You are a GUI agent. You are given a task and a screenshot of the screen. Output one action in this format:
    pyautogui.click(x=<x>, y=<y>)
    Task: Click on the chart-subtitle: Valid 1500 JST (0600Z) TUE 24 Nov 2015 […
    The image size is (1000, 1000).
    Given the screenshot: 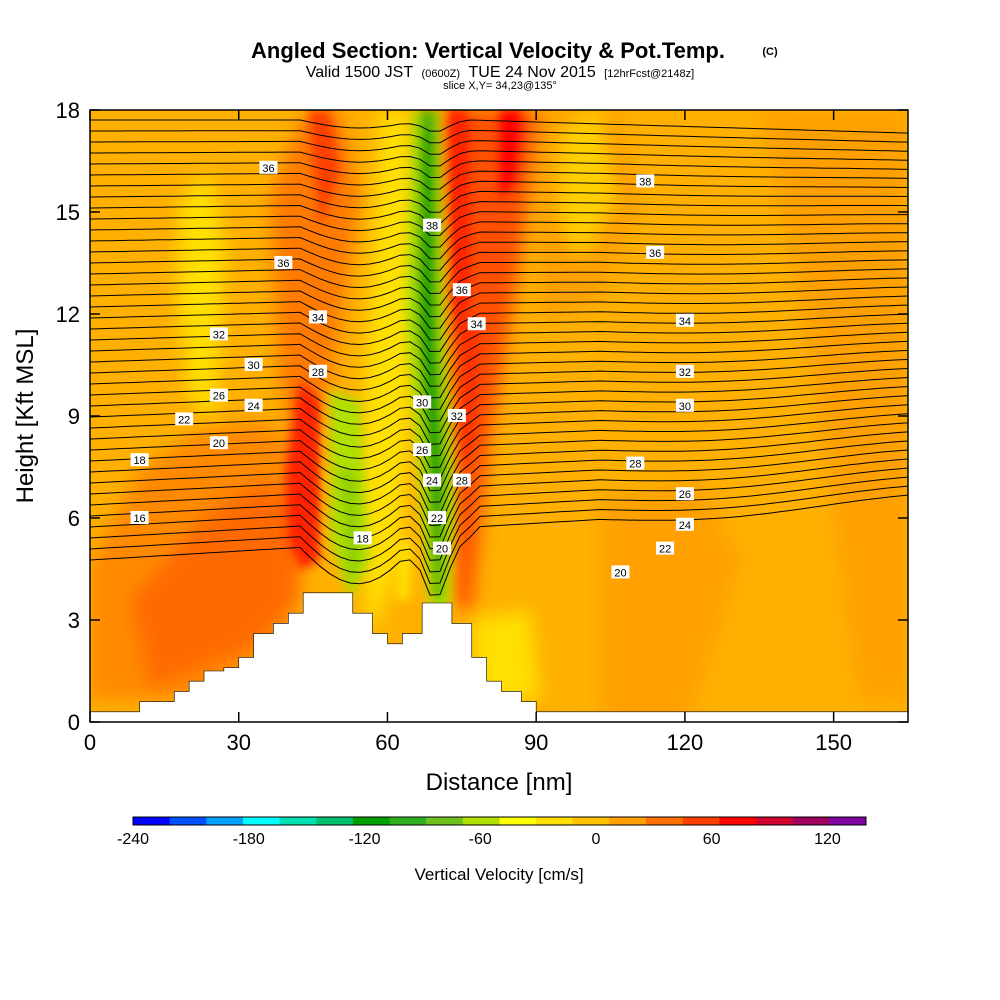 What is the action you would take?
    pyautogui.click(x=500, y=72)
    